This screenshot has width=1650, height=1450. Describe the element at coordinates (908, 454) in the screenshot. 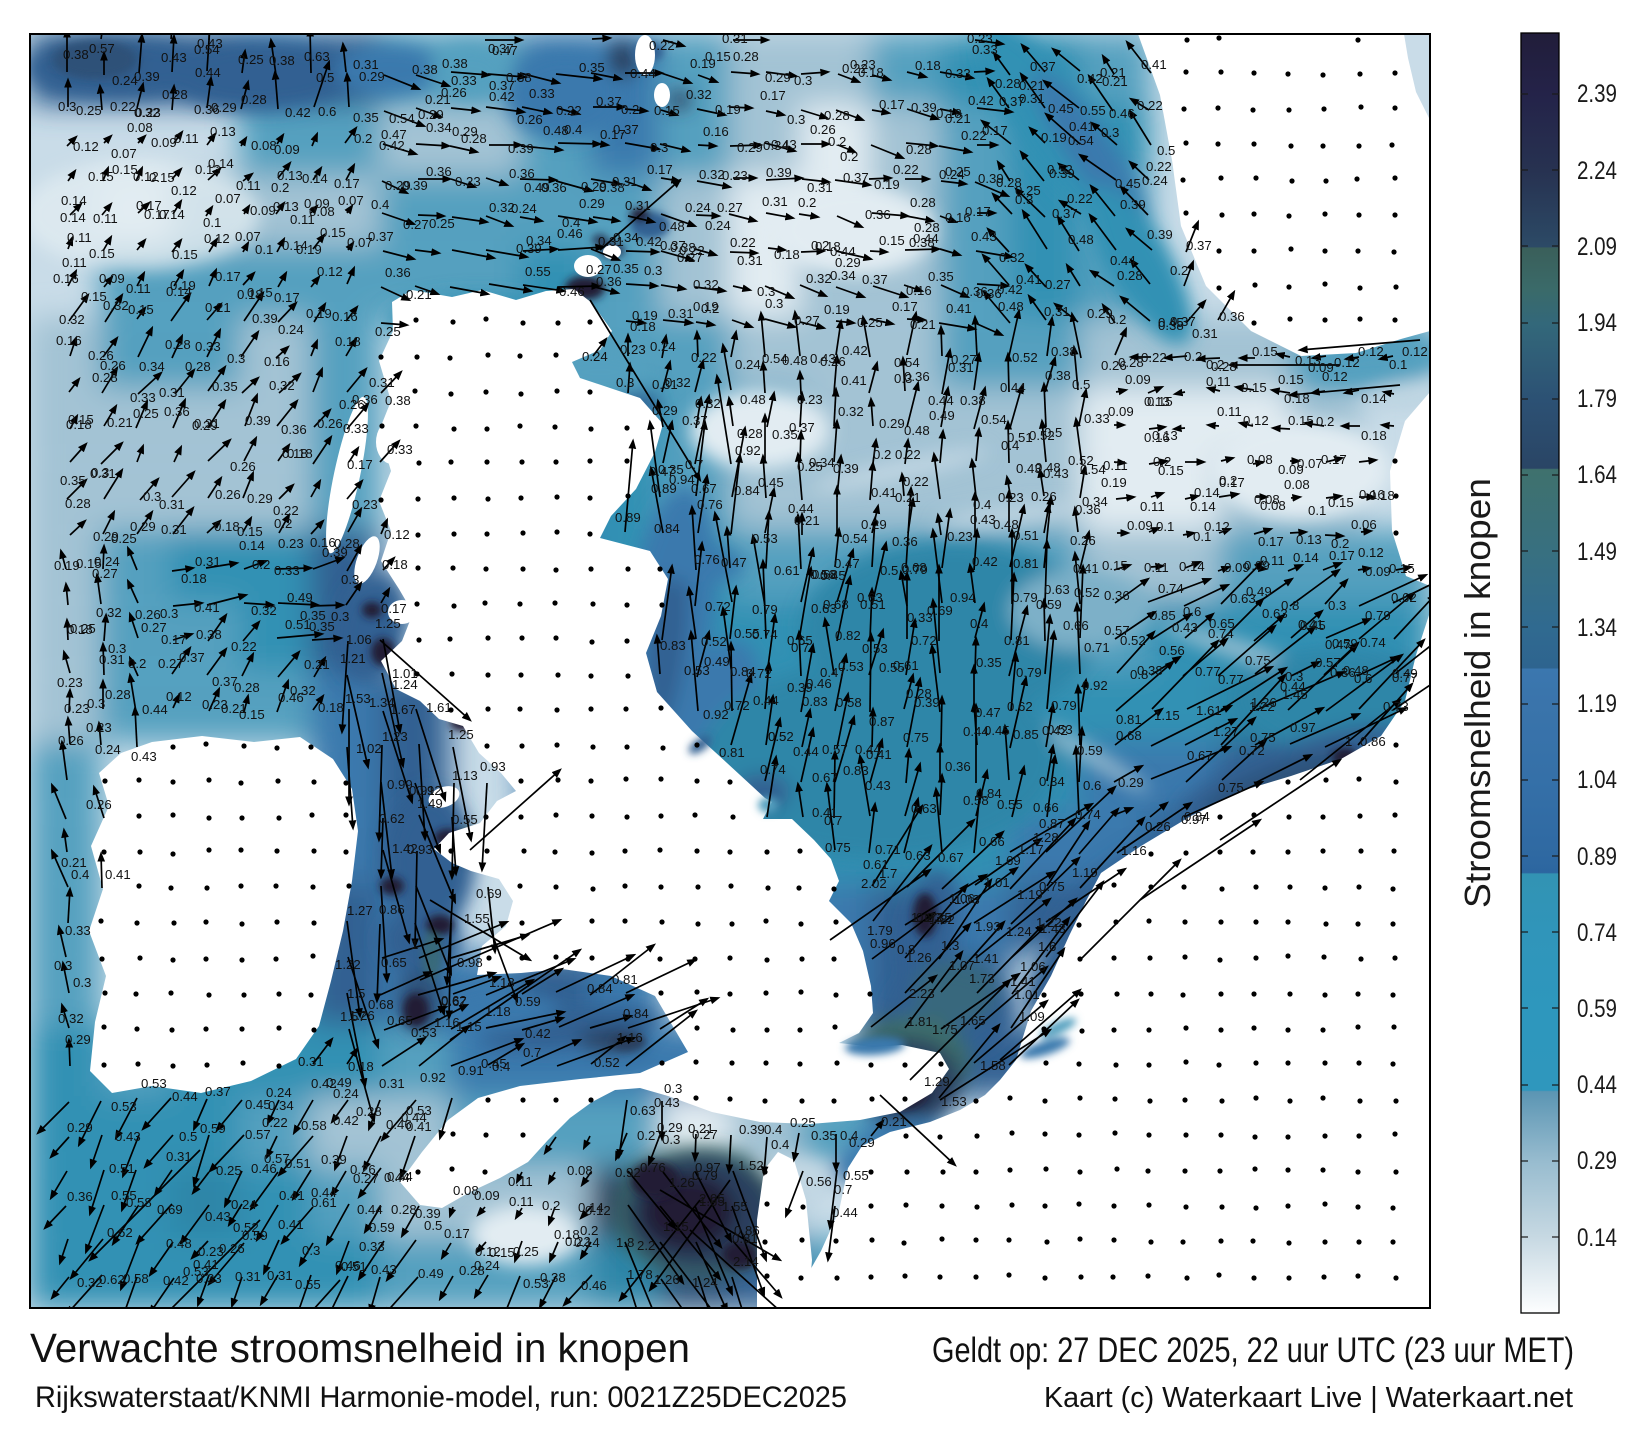

I see `svg-text: 0.22` at that location.